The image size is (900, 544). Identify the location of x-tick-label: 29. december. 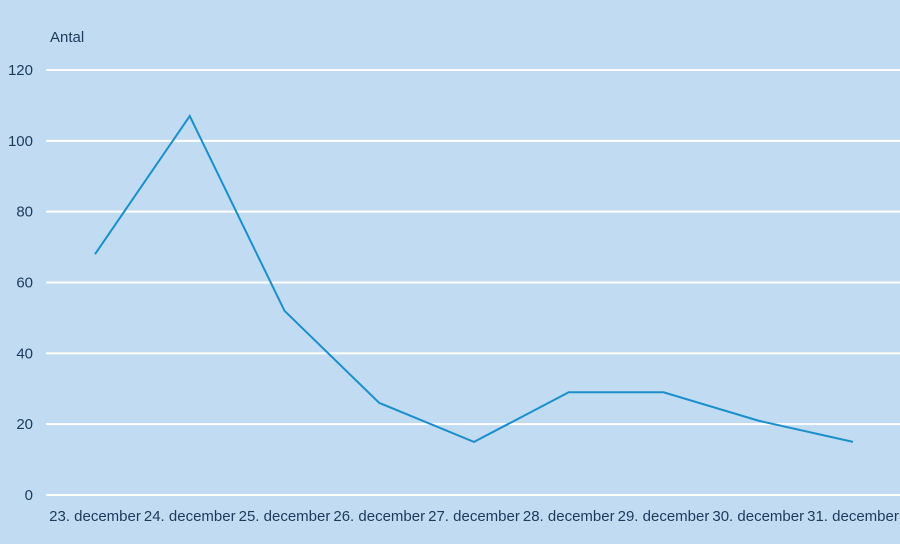
(664, 516).